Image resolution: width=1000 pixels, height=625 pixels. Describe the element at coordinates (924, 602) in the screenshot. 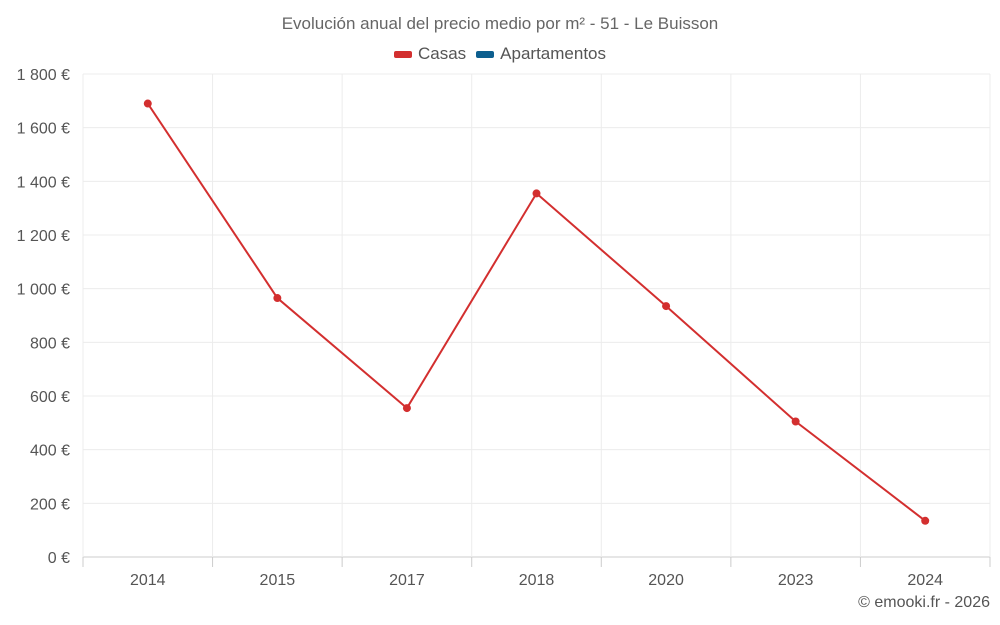

I see `credit-text: © emooki.fr - 2026` at that location.